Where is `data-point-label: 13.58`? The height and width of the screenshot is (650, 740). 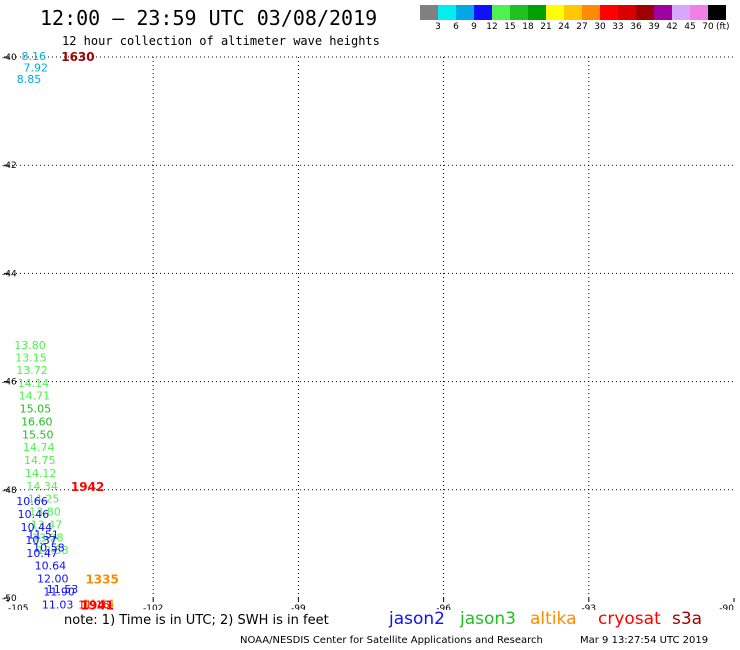
data-point-label: 13.58 is located at coordinates (53, 550).